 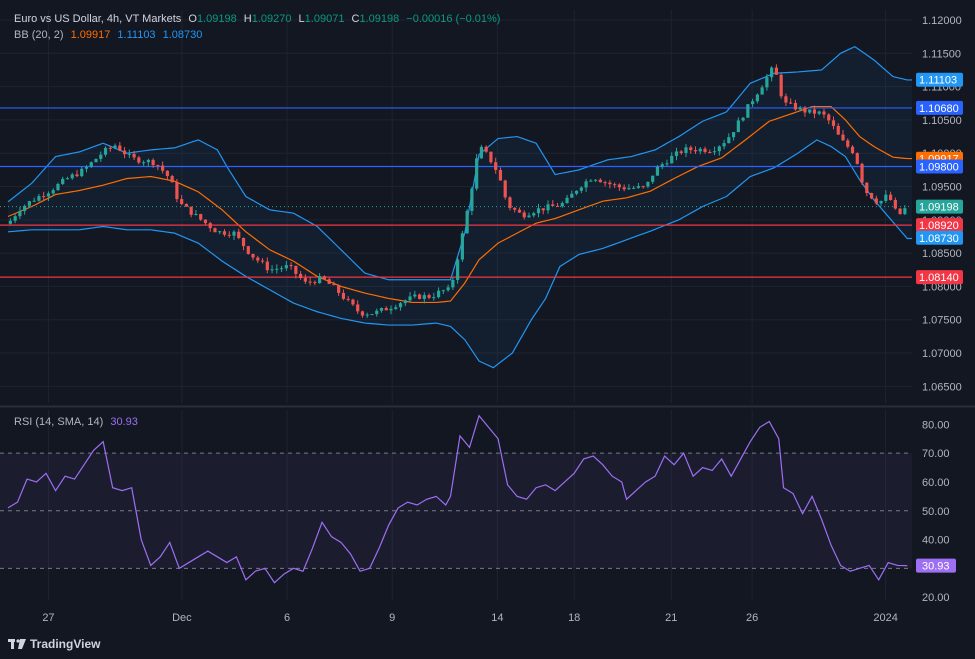 I want to click on time-axis-tick-label: 2024, so click(x=885, y=618).